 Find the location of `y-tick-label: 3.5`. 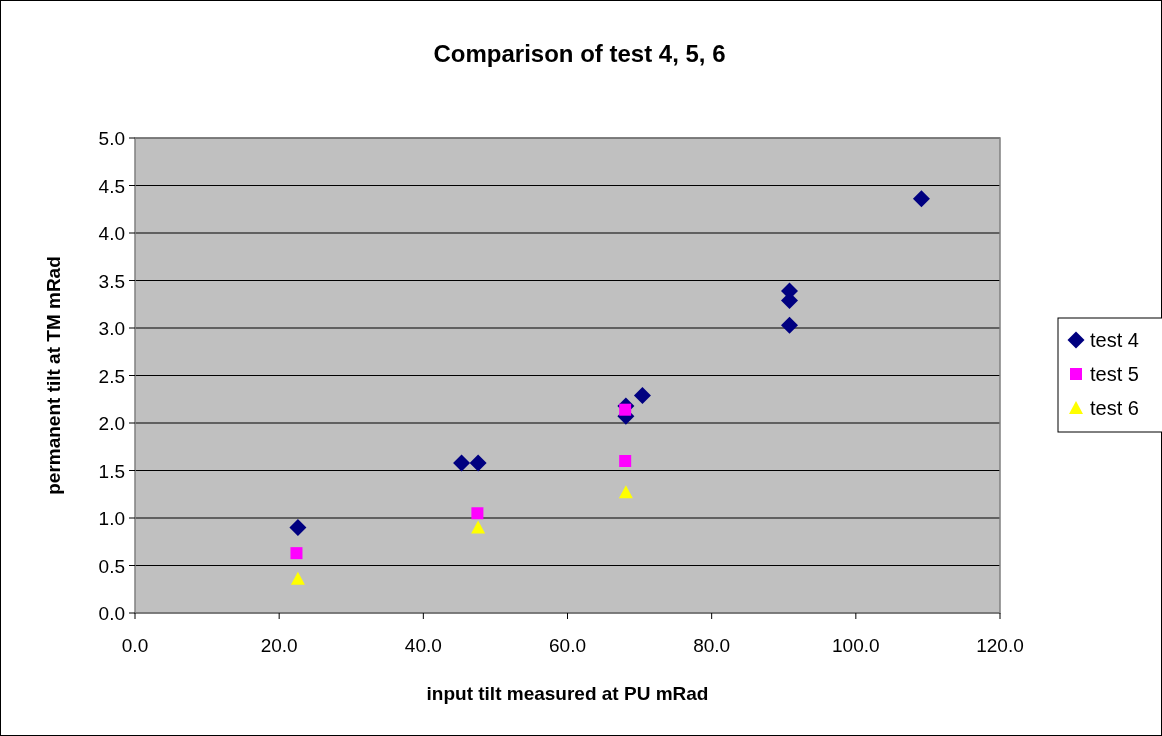

y-tick-label: 3.5 is located at coordinates (111, 281).